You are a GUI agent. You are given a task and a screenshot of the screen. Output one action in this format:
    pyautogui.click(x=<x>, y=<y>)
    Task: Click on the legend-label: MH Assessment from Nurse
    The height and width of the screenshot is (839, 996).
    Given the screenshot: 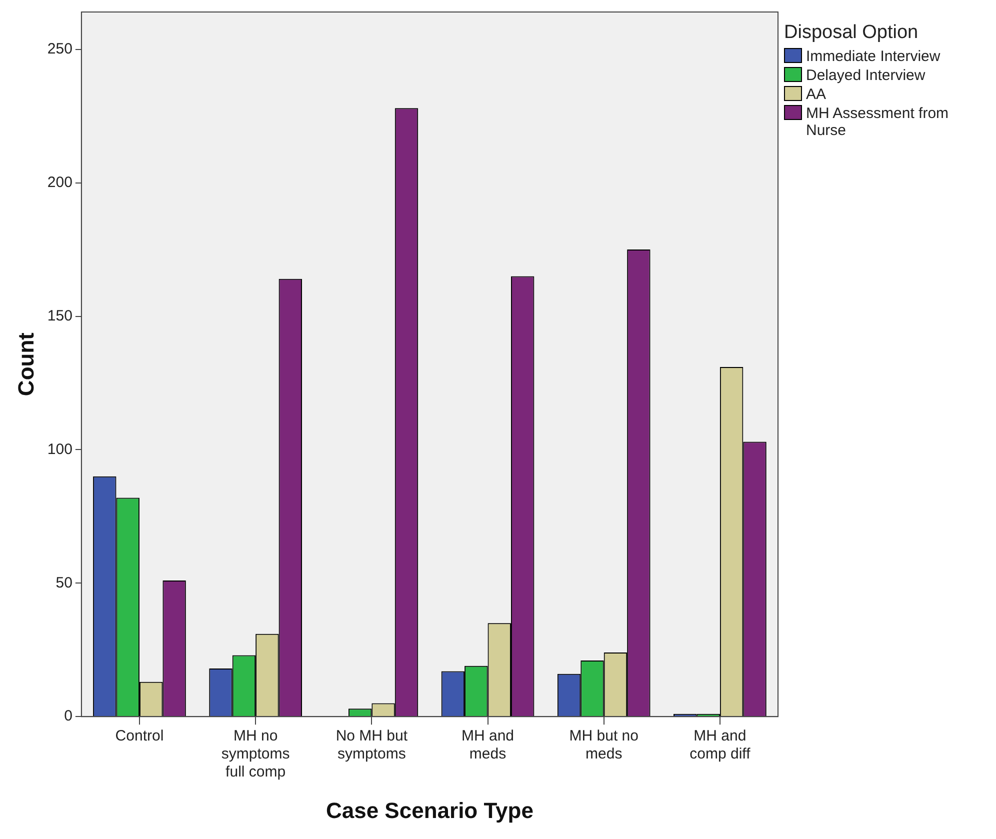 What is the action you would take?
    pyautogui.click(x=878, y=122)
    